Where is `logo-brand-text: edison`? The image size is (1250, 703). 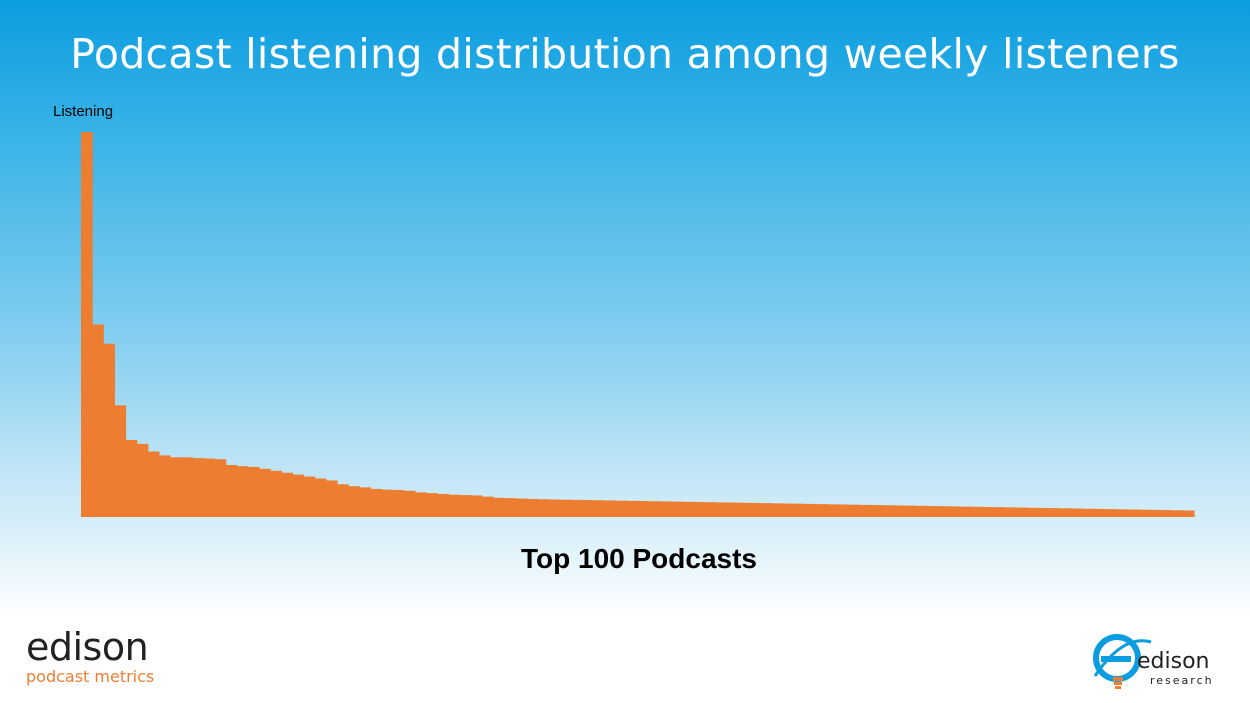
logo-brand-text: edison is located at coordinates (87, 647).